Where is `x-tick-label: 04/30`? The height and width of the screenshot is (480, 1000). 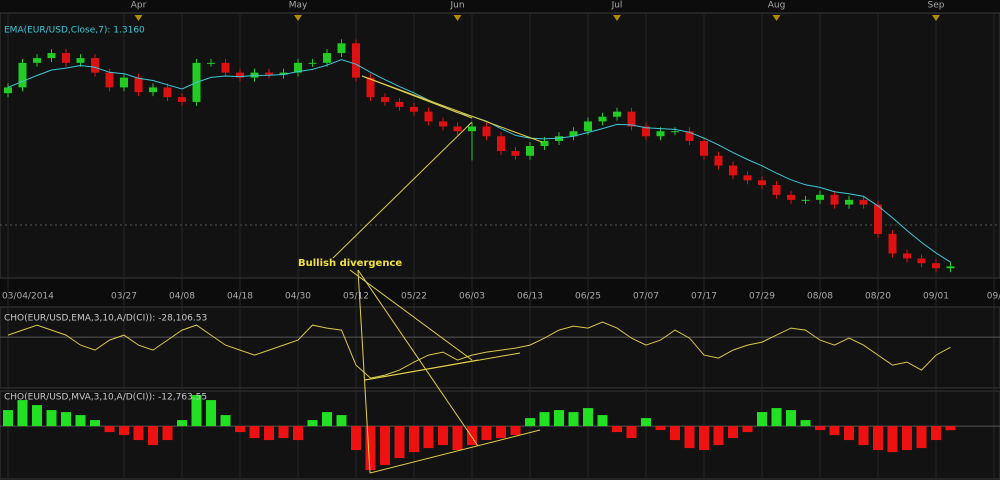
x-tick-label: 04/30 is located at coordinates (298, 297).